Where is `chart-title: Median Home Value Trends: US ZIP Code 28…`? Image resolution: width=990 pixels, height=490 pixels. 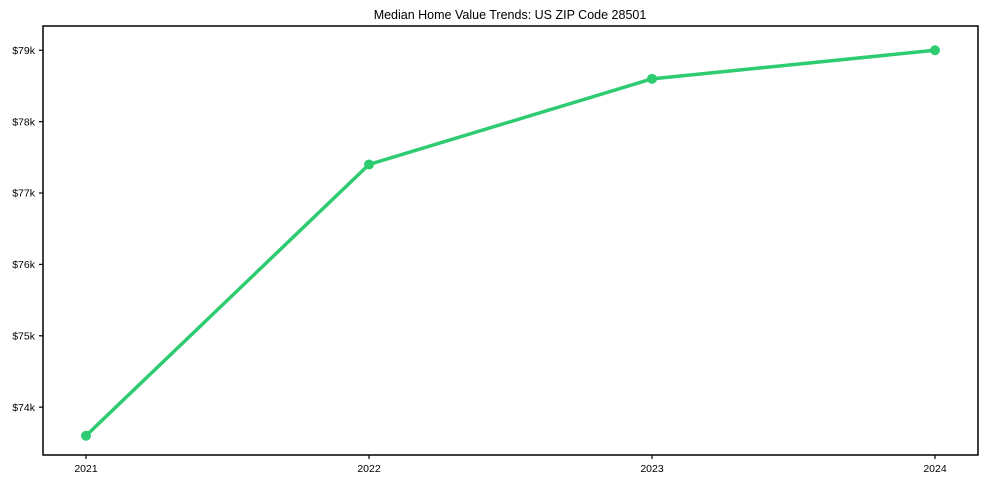
chart-title: Median Home Value Trends: US ZIP Code 28… is located at coordinates (510, 15).